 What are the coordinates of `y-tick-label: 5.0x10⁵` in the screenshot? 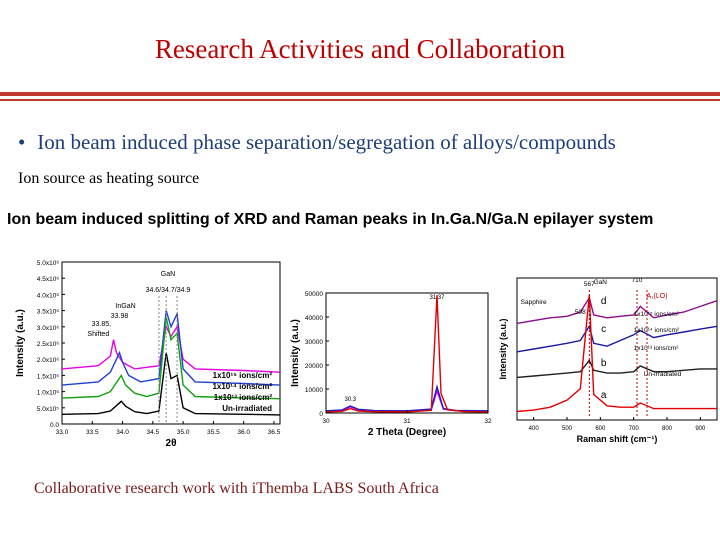 It's located at (48, 409).